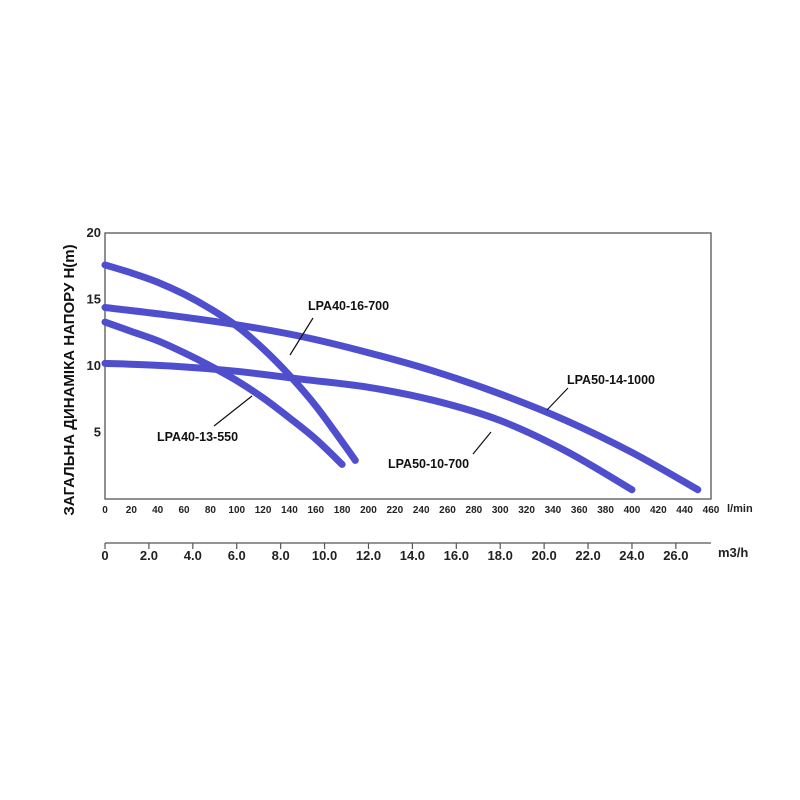 This screenshot has height=800, width=800. What do you see at coordinates (711, 510) in the screenshot?
I see `x-tick-label: 460` at bounding box center [711, 510].